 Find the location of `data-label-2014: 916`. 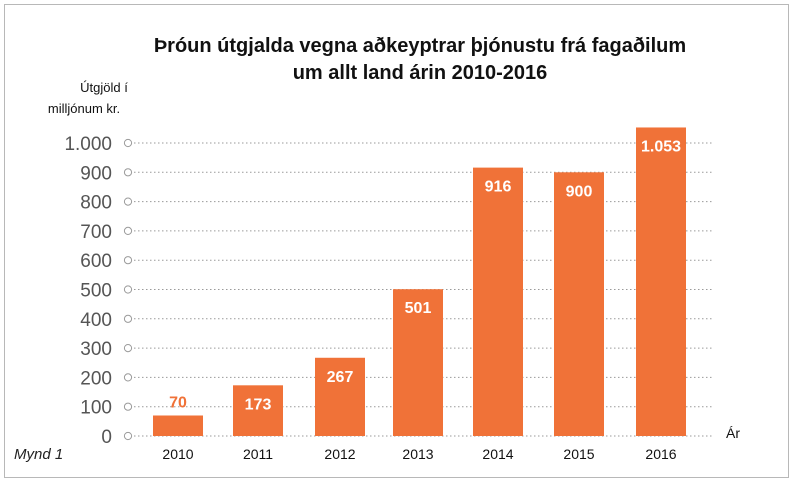

data-label-2014: 916 is located at coordinates (498, 187).